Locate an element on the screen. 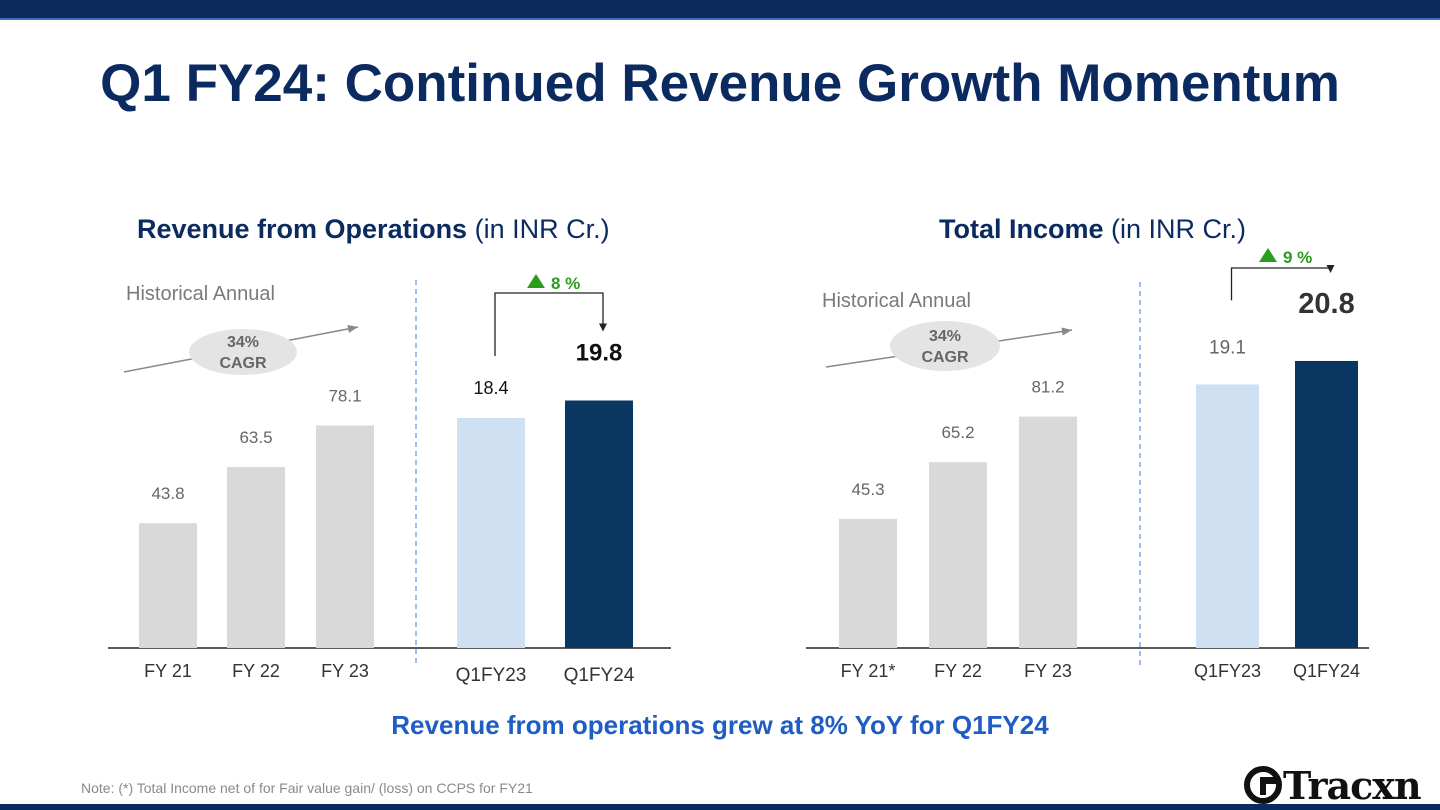 The height and width of the screenshot is (810, 1440). revenue-category-label: FY 22 is located at coordinates (256, 671).